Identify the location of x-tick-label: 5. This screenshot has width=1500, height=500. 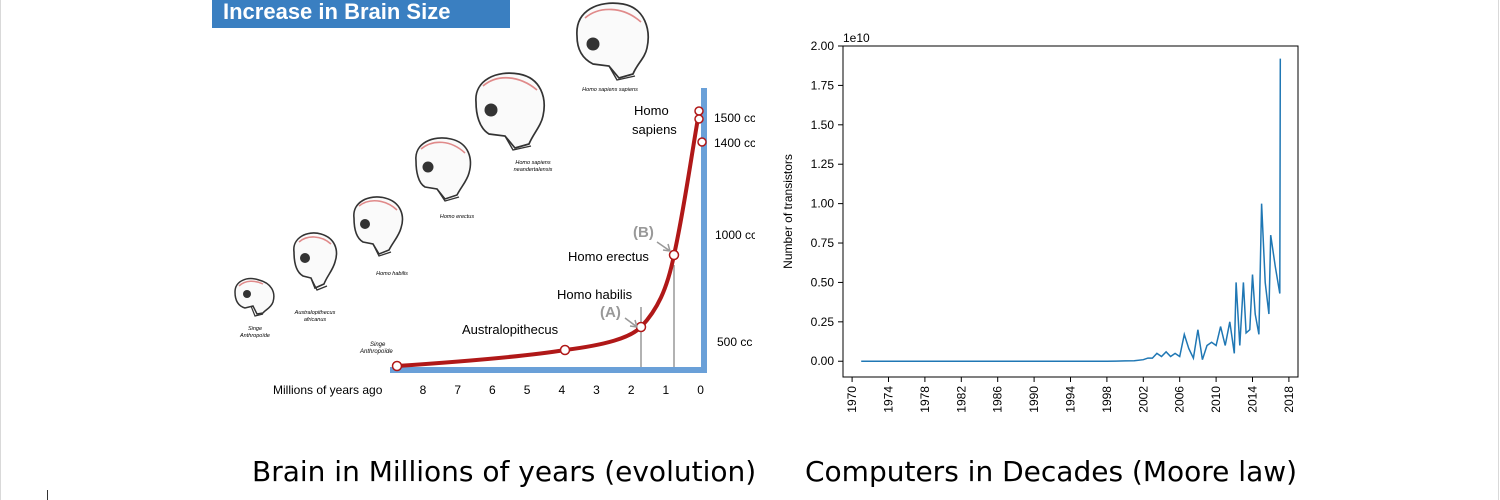
(527, 390).